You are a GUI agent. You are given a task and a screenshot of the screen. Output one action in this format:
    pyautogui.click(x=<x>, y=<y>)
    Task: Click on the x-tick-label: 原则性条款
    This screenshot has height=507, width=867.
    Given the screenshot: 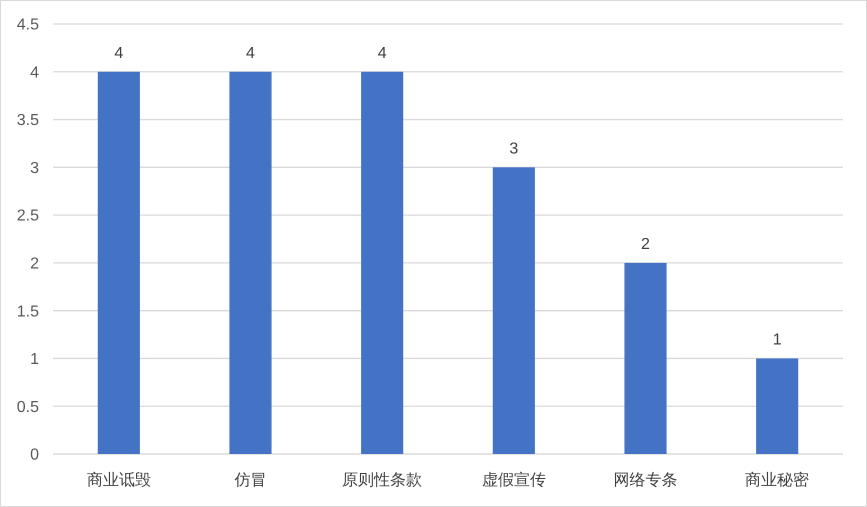 What is the action you would take?
    pyautogui.click(x=382, y=480)
    